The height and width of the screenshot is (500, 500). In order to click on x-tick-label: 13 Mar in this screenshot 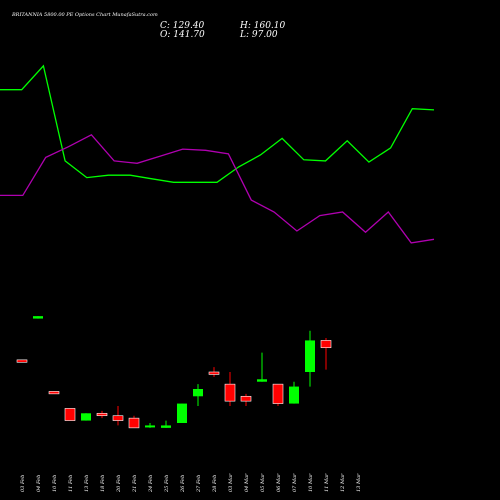, I will do `click(359, 482)`.